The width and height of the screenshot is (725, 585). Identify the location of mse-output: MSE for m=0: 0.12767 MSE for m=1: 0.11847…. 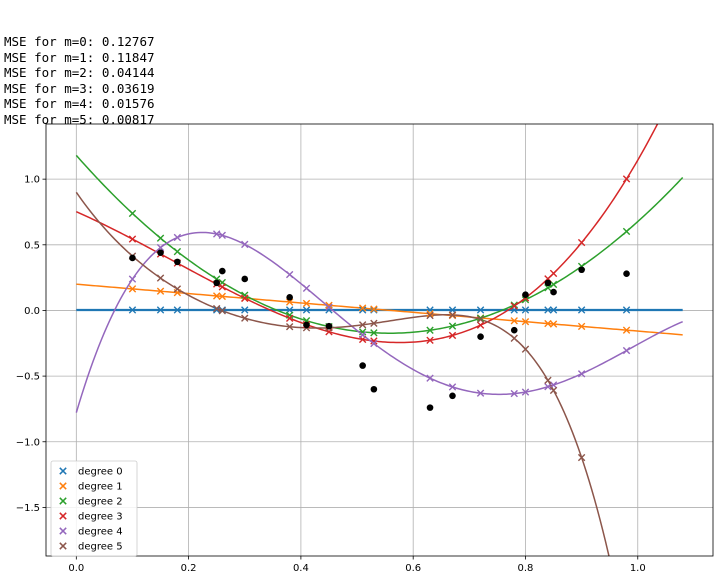
(79, 73).